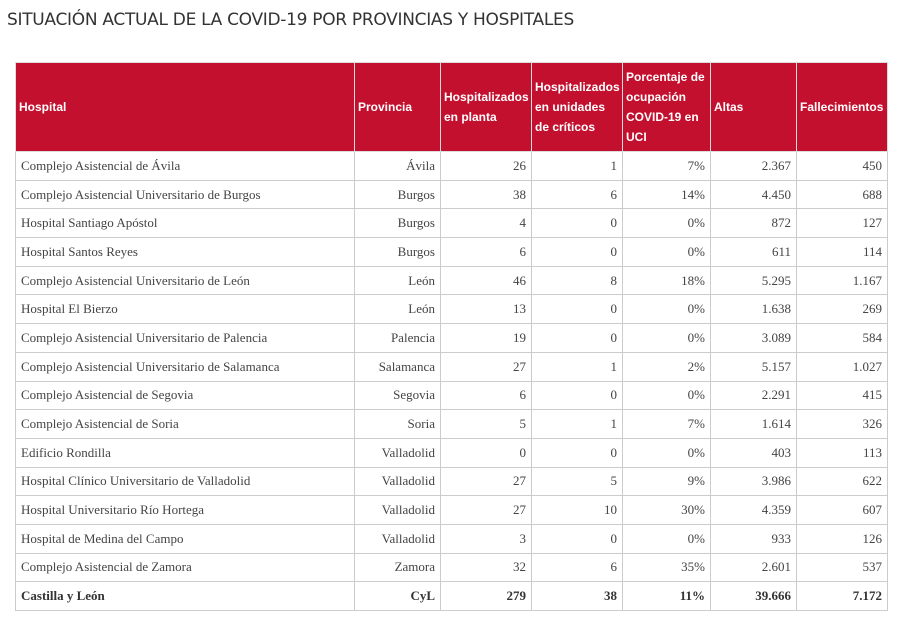  Describe the element at coordinates (185, 596) in the screenshot. I see `total-cell: Castilla y León` at that location.